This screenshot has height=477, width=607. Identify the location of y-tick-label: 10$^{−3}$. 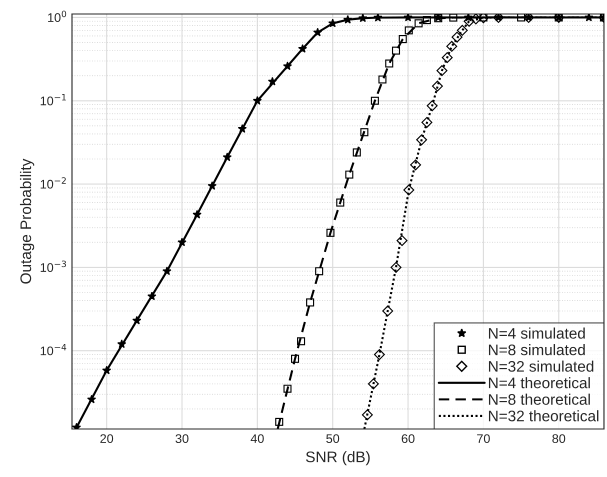
(53, 266).